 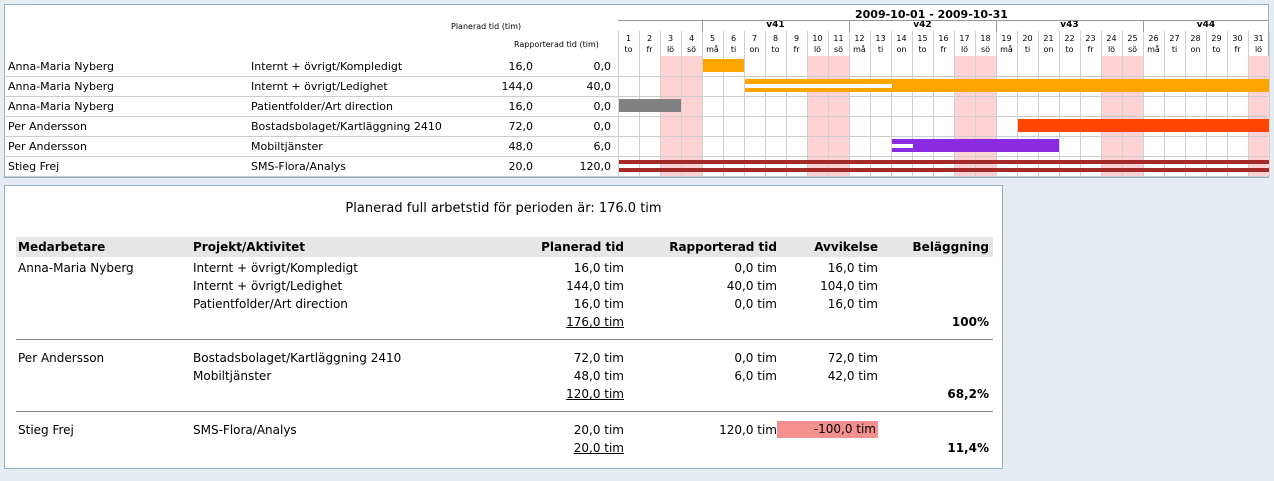 I want to click on day-number: 1, so click(x=628, y=38).